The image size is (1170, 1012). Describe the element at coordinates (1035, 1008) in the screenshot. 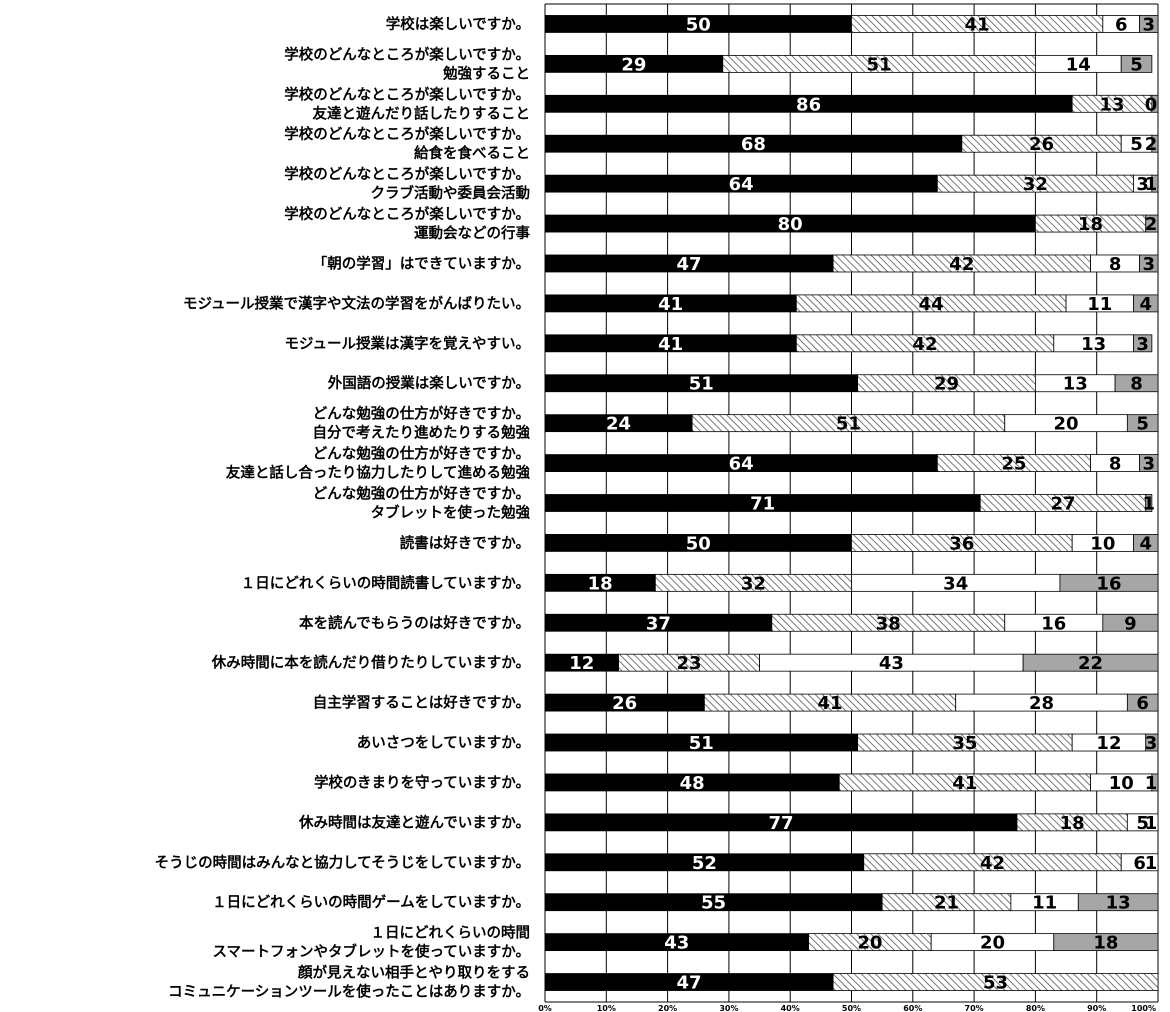

I see `x-tick-label-80: 80%` at that location.